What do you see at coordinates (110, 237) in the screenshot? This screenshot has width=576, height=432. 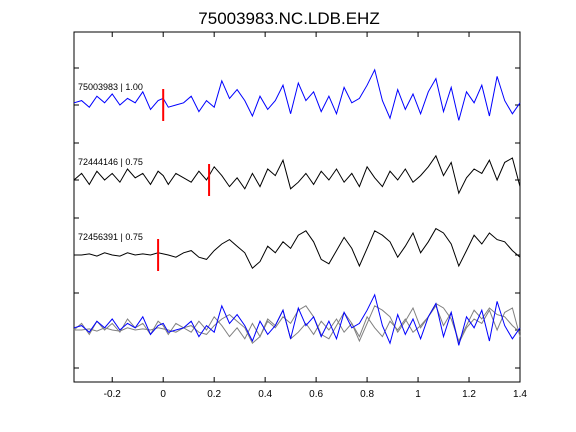 I see `trace-label-3: 72456391 | 0.75` at bounding box center [110, 237].